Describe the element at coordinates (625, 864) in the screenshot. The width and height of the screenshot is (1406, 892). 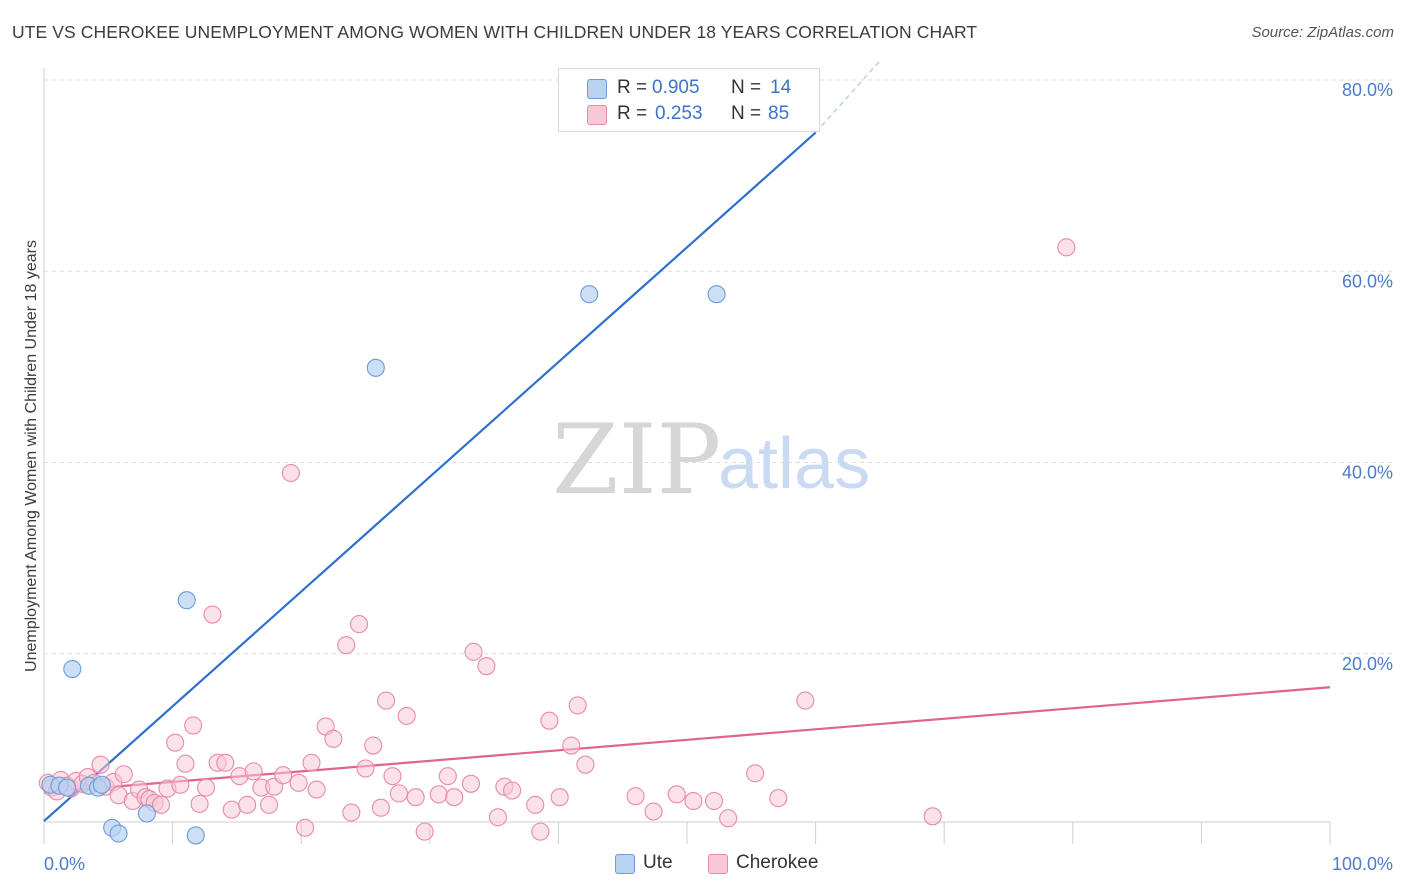
I see `ute-legend-swatch` at that location.